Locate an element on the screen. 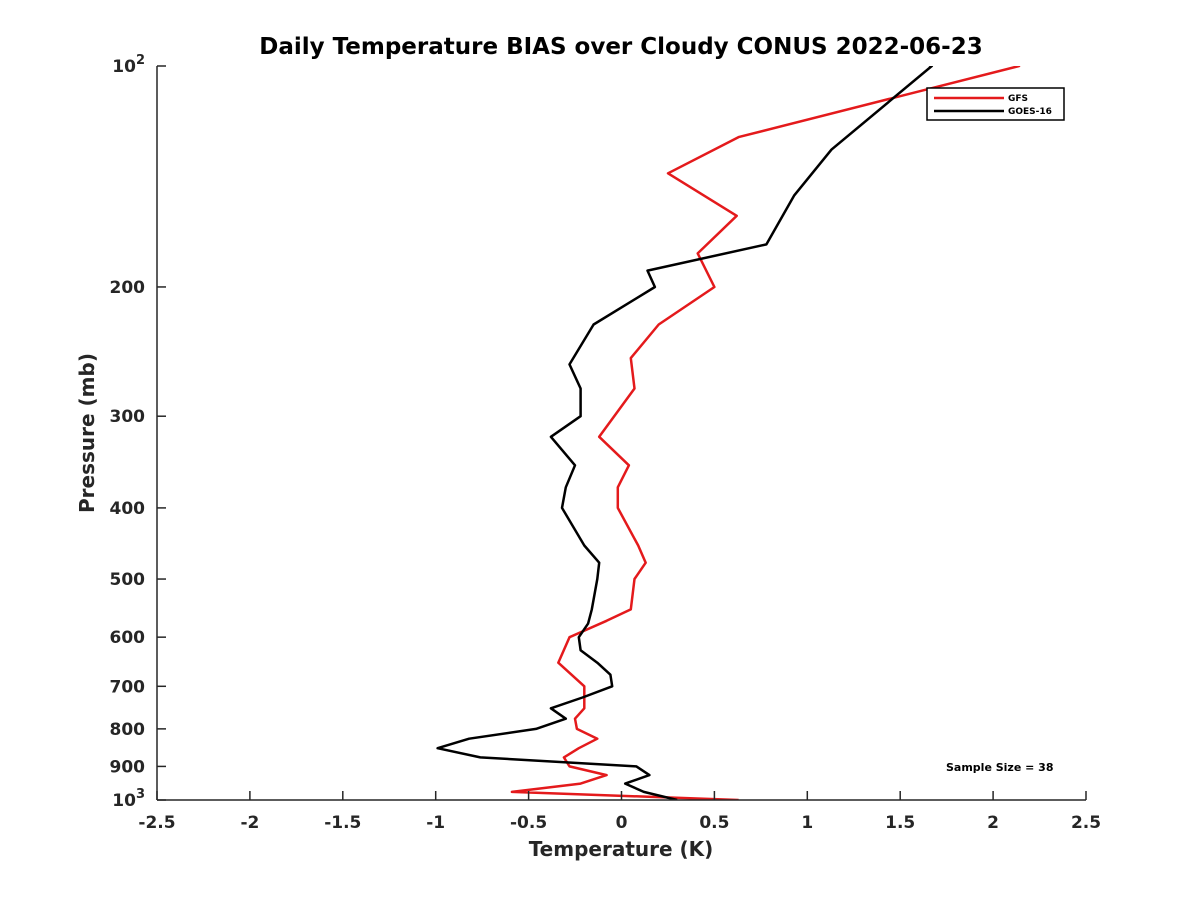 Image resolution: width=1200 pixels, height=900 pixels. y-tick-label: 900 is located at coordinates (128, 767).